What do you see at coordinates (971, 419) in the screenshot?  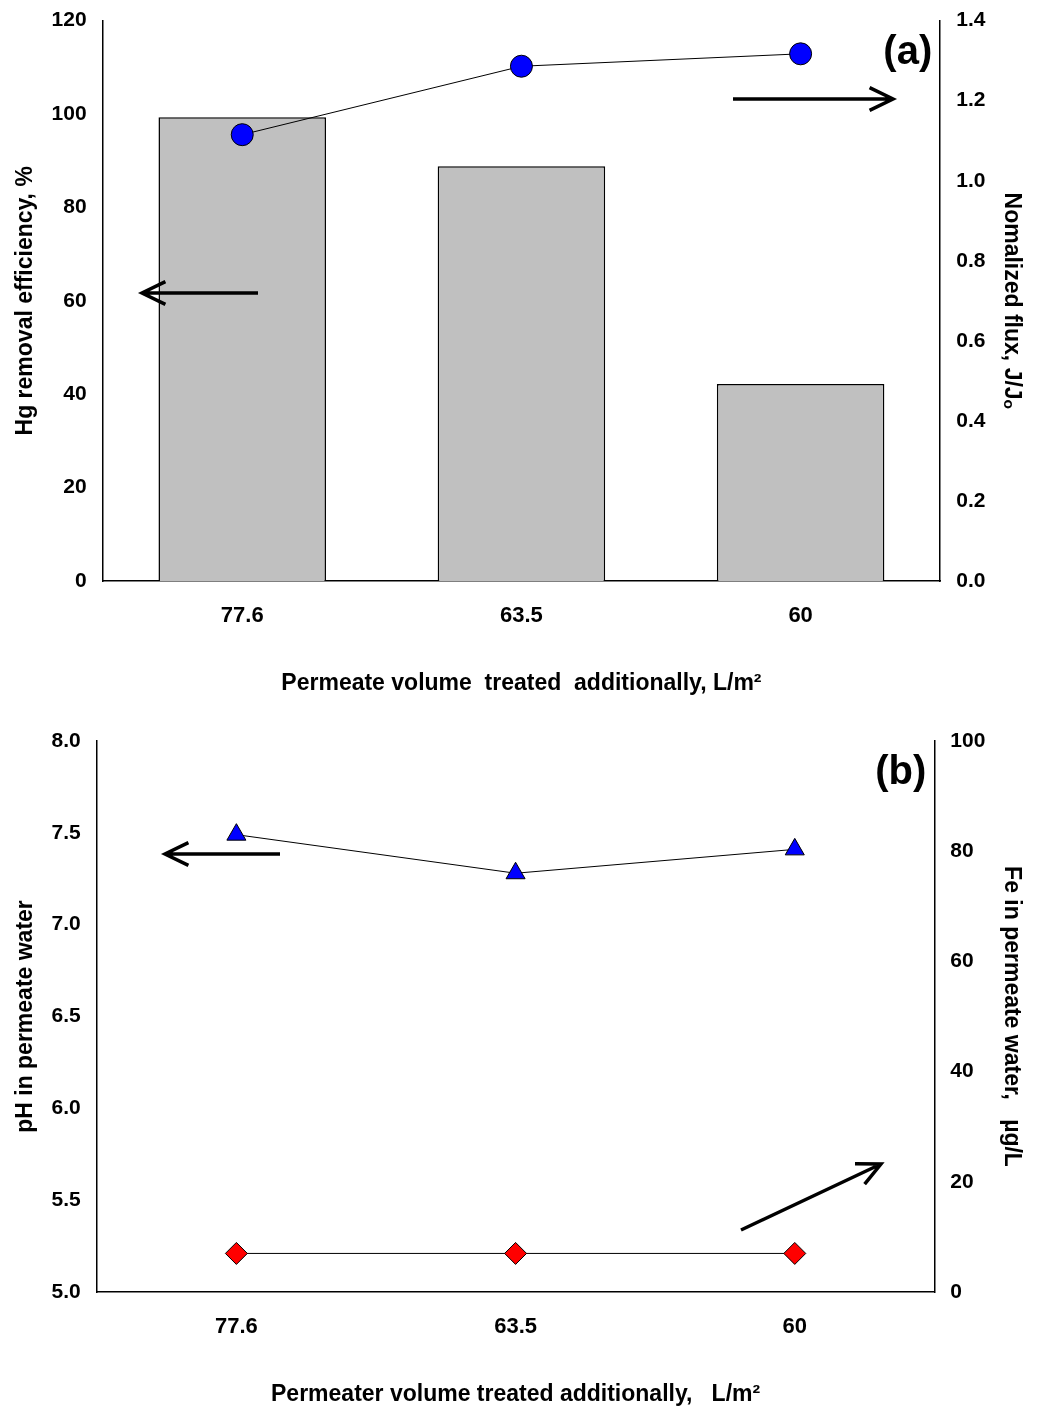 I see `y2-tick-label: 0.4` at bounding box center [971, 419].